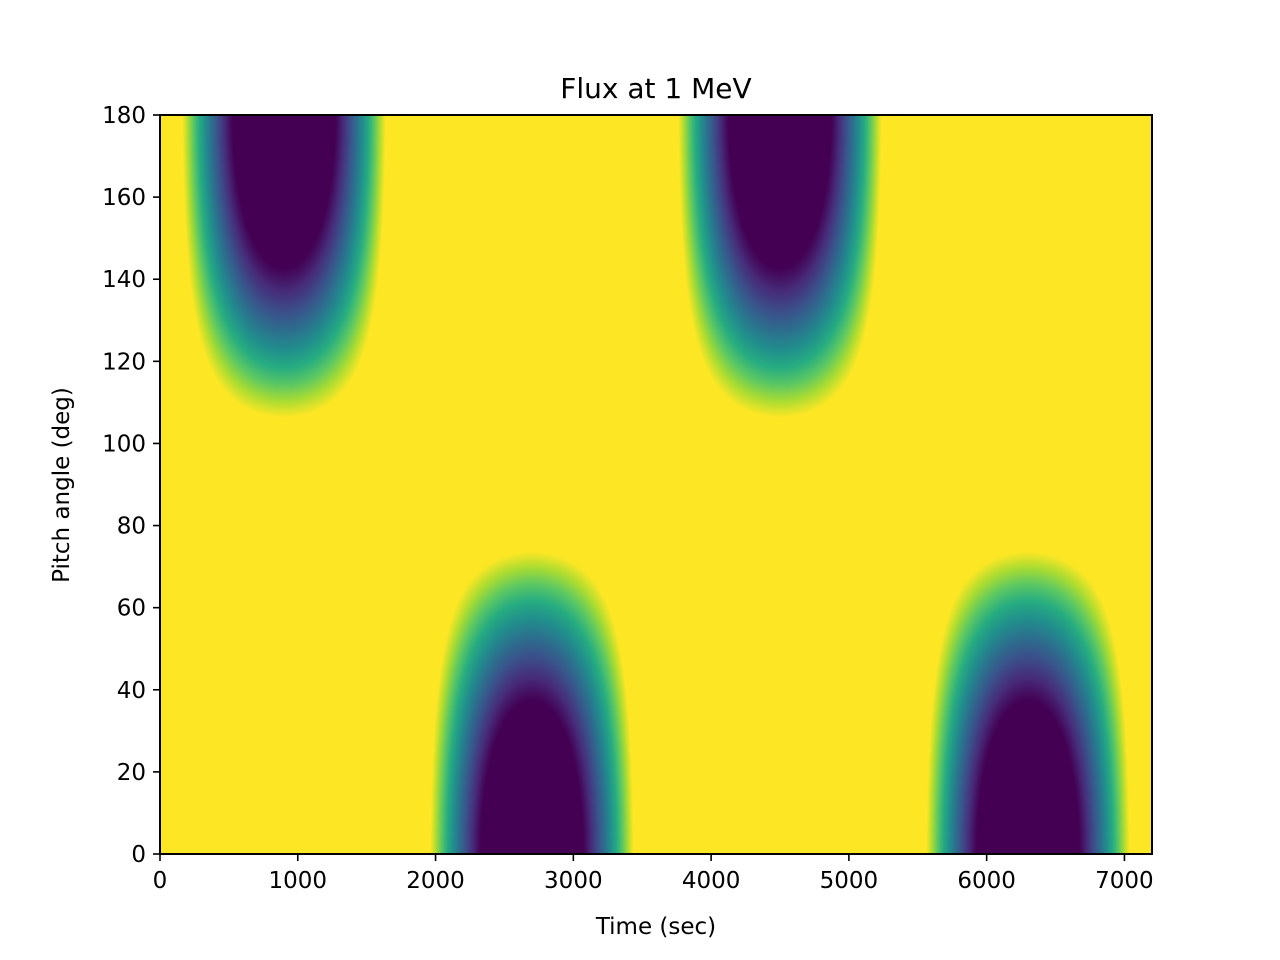 The height and width of the screenshot is (960, 1280). I want to click on y-tick-label: 160, so click(124, 198).